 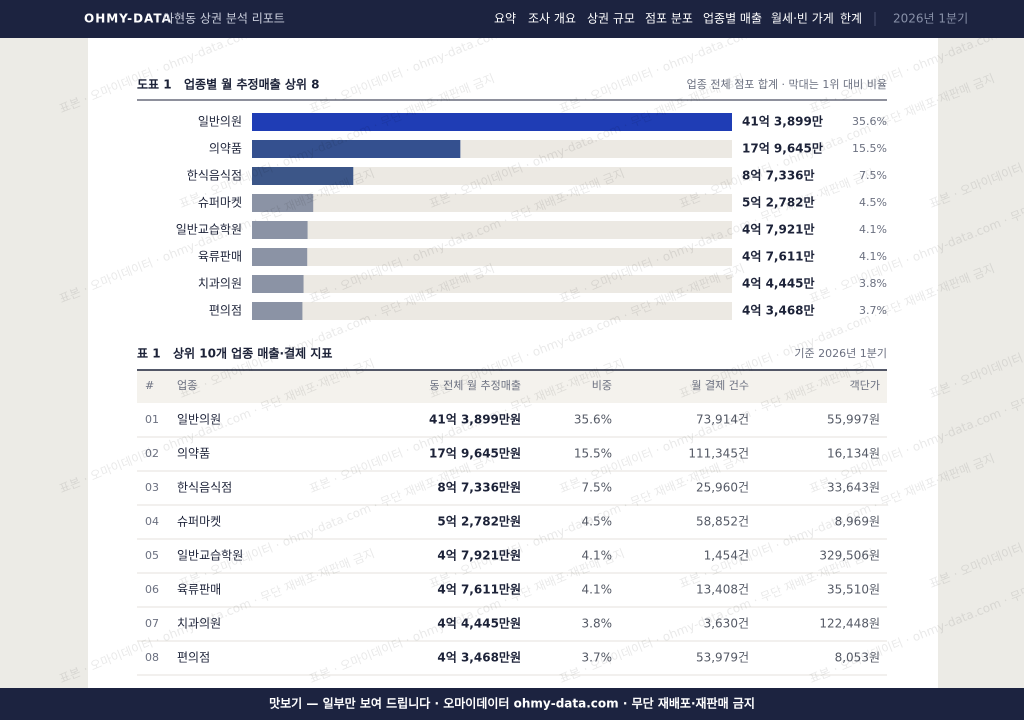 I want to click on table-cell: 35,510원, so click(x=853, y=590).